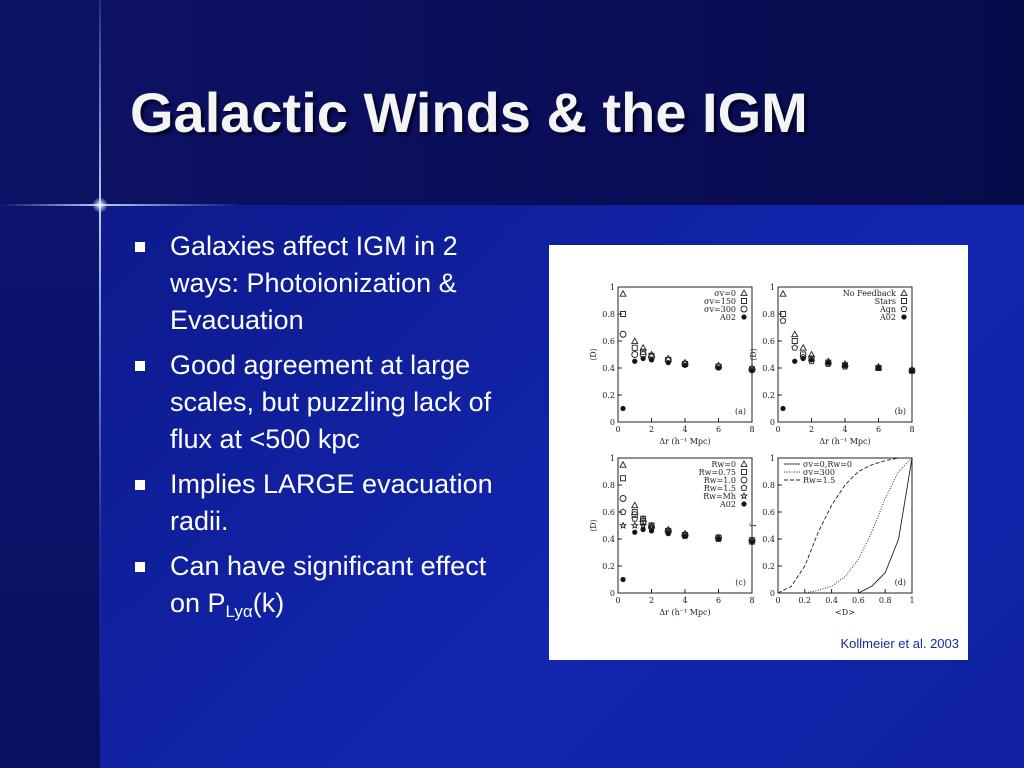 Image resolution: width=1024 pixels, height=768 pixels. Describe the element at coordinates (845, 612) in the screenshot. I see `x-axis-label: <D>` at that location.